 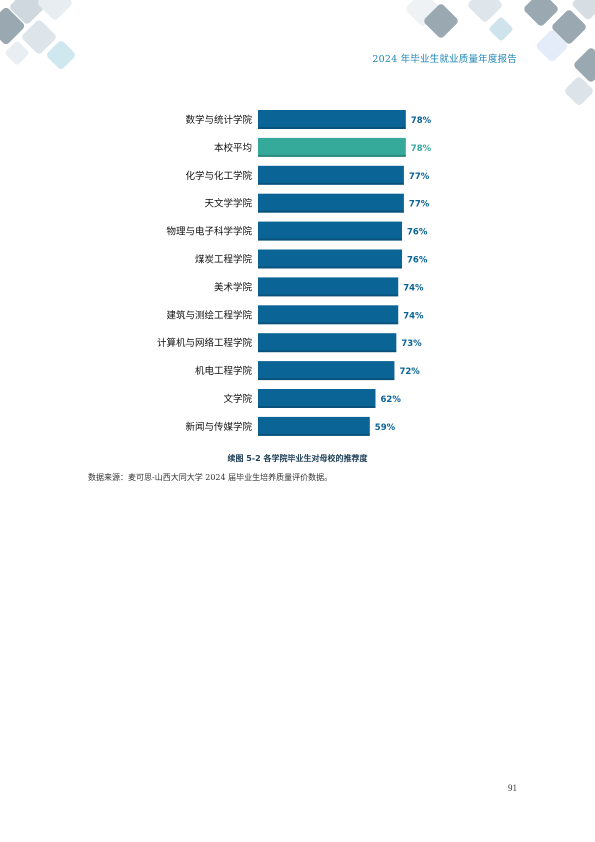 What do you see at coordinates (233, 148) in the screenshot?
I see `category-label: 本校平均` at bounding box center [233, 148].